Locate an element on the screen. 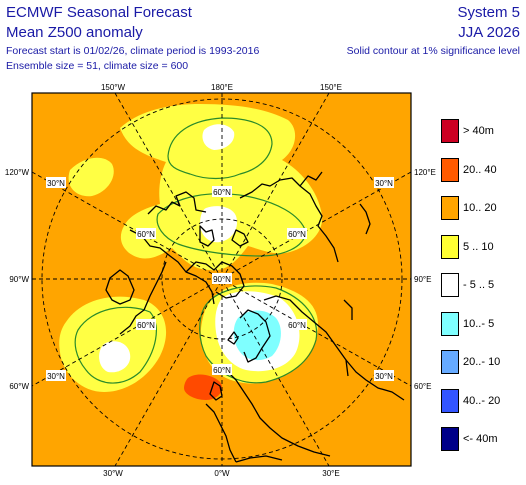  legend-label-lt-neg40: <- 40m is located at coordinates (480, 439).